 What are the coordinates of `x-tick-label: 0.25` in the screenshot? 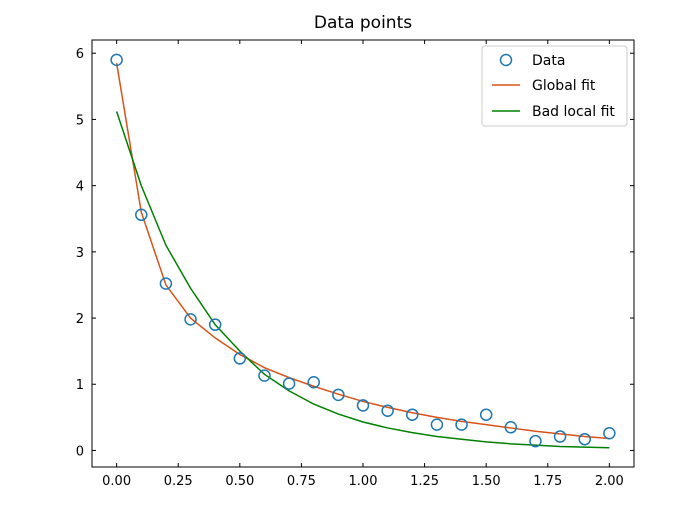 It's located at (178, 481).